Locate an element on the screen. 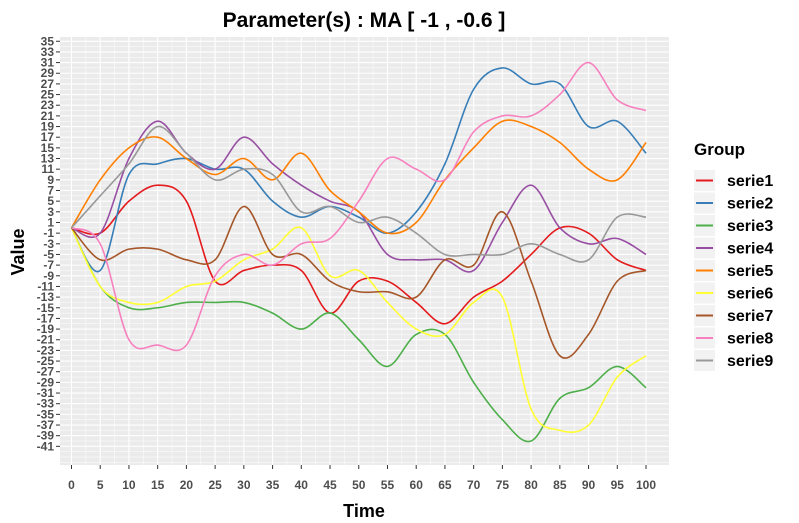 The width and height of the screenshot is (799, 523). y-tick-label: 5 is located at coordinates (50, 201).